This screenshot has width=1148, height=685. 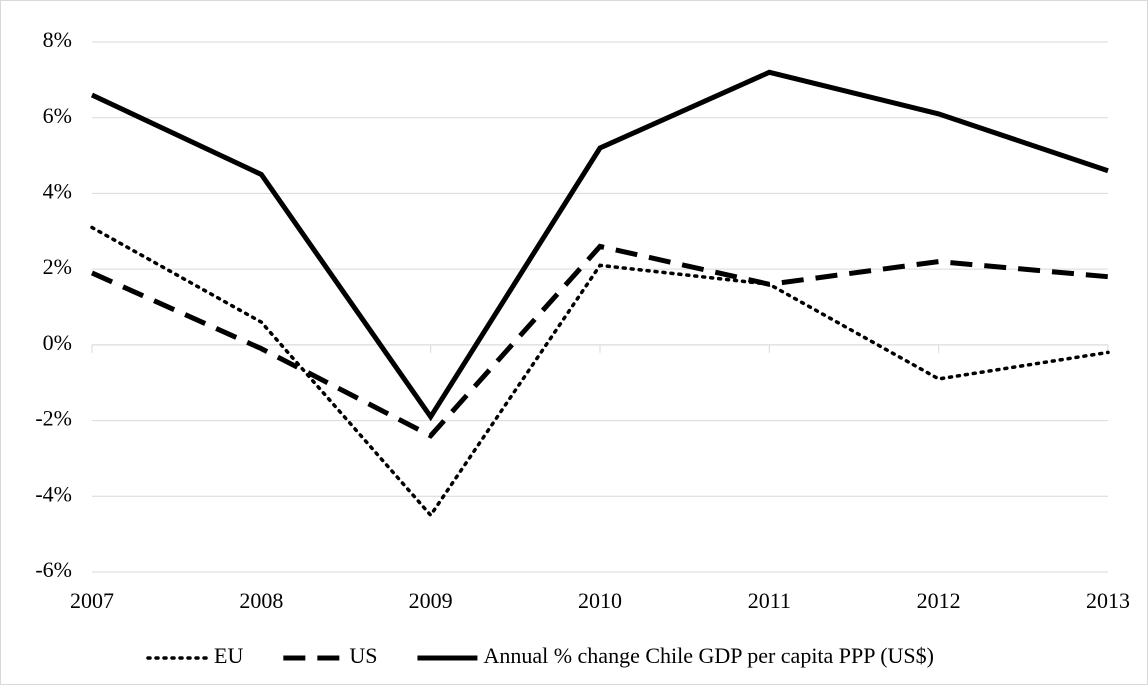 I want to click on y-tick-label: 4%, so click(x=57, y=190).